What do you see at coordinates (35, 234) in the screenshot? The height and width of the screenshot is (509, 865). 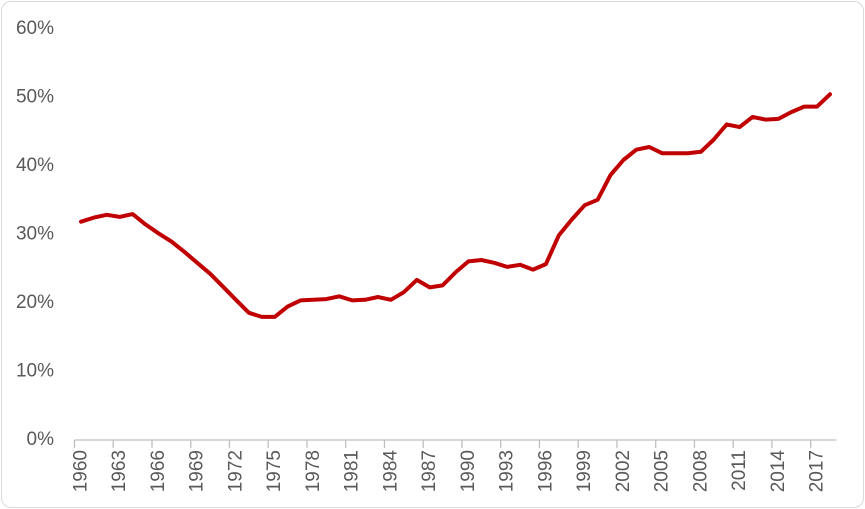 I see `y-axis-label: 30%` at bounding box center [35, 234].